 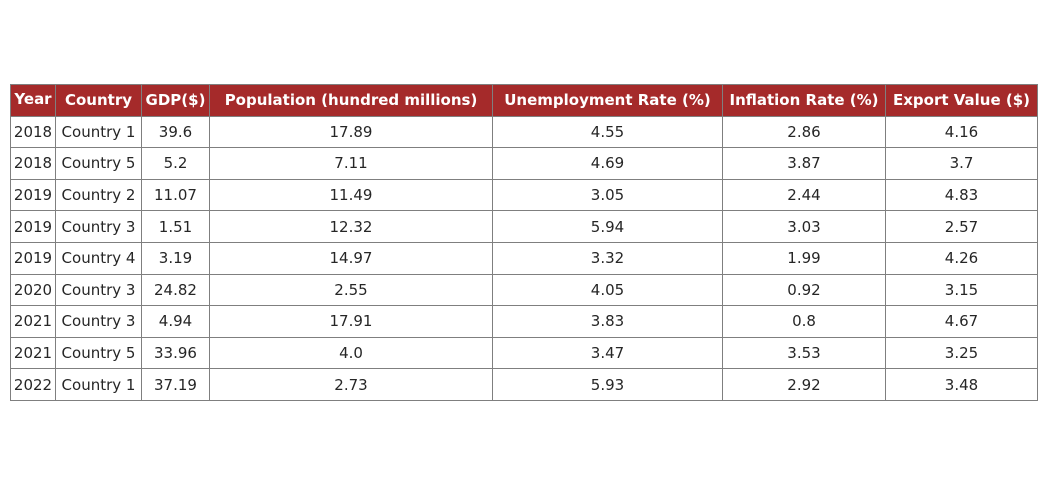 I want to click on cell-population: 4.0, so click(x=351, y=353).